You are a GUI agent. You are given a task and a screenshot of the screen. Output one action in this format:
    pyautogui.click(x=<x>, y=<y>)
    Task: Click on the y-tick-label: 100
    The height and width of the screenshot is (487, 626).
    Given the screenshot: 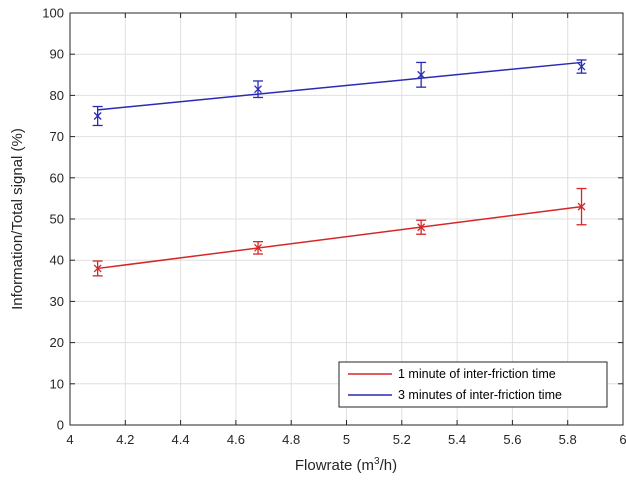 What is the action you would take?
    pyautogui.click(x=53, y=13)
    